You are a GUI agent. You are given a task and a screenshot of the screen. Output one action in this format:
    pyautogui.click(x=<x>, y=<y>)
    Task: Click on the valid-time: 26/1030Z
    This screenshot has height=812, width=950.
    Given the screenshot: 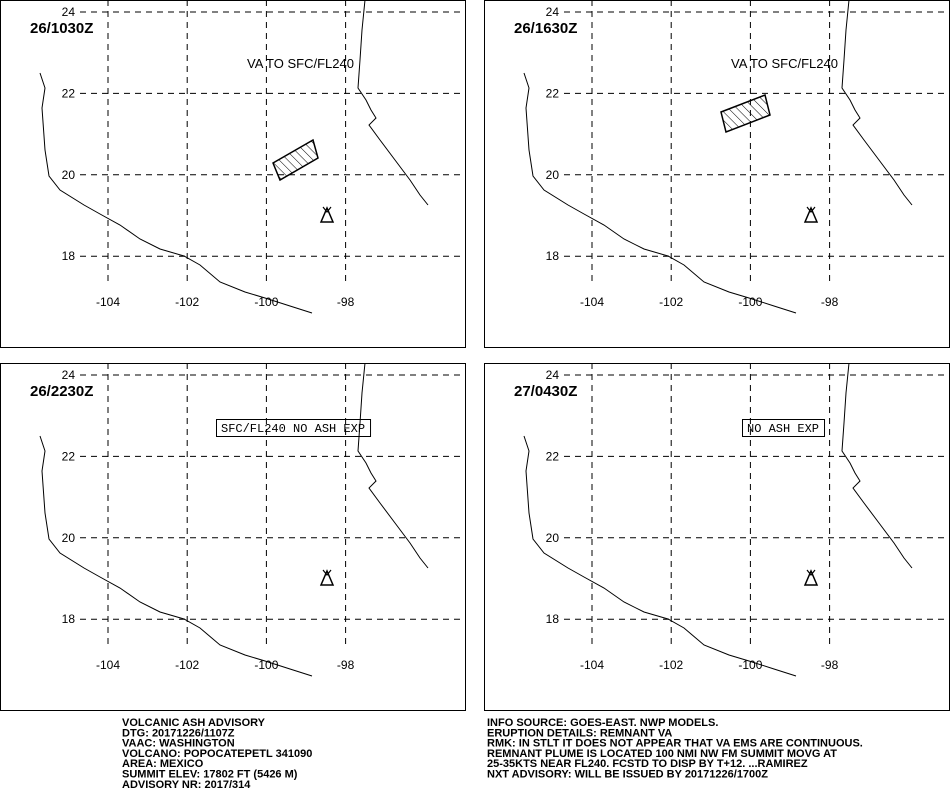 What is the action you would take?
    pyautogui.click(x=61, y=28)
    